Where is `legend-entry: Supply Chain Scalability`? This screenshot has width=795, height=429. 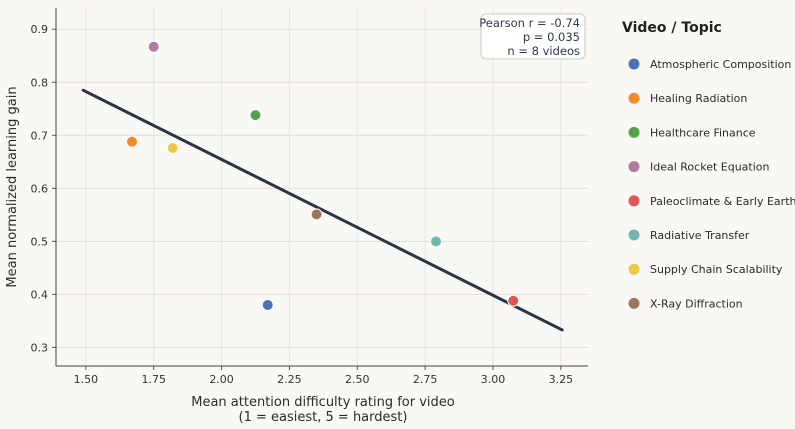 legend-entry: Supply Chain Scalability is located at coordinates (716, 269).